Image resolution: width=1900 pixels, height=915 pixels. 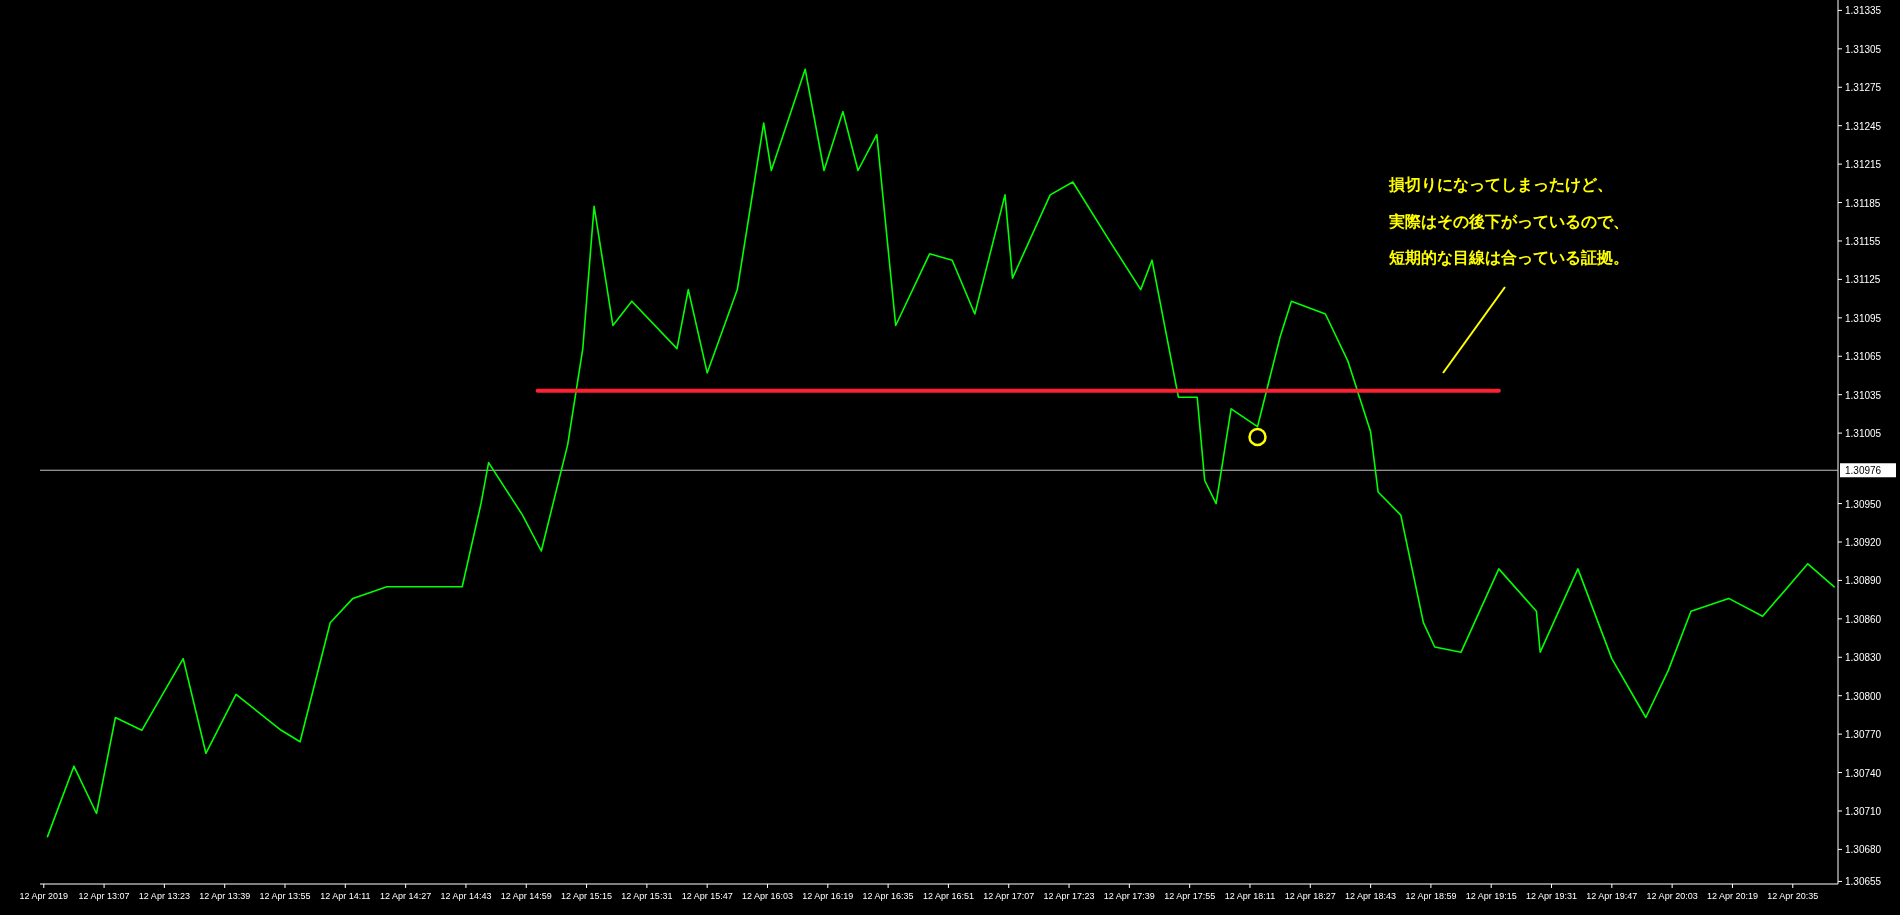 What do you see at coordinates (587, 896) in the screenshot?
I see `x-tick-label: 12 Apr 15:15` at bounding box center [587, 896].